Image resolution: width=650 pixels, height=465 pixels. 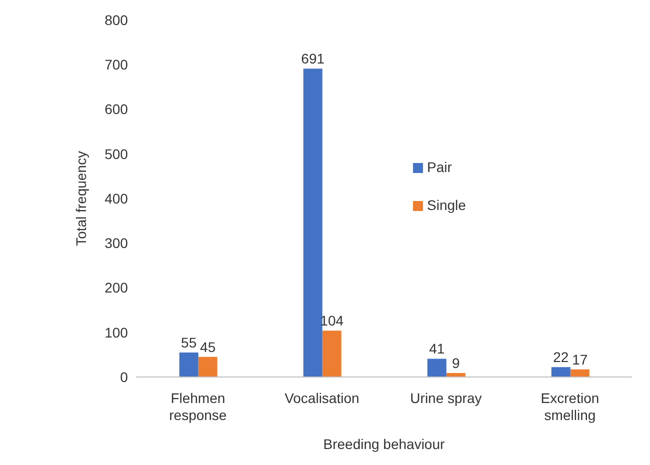 I want to click on y-axis-title: Total frequency, so click(x=80, y=198).